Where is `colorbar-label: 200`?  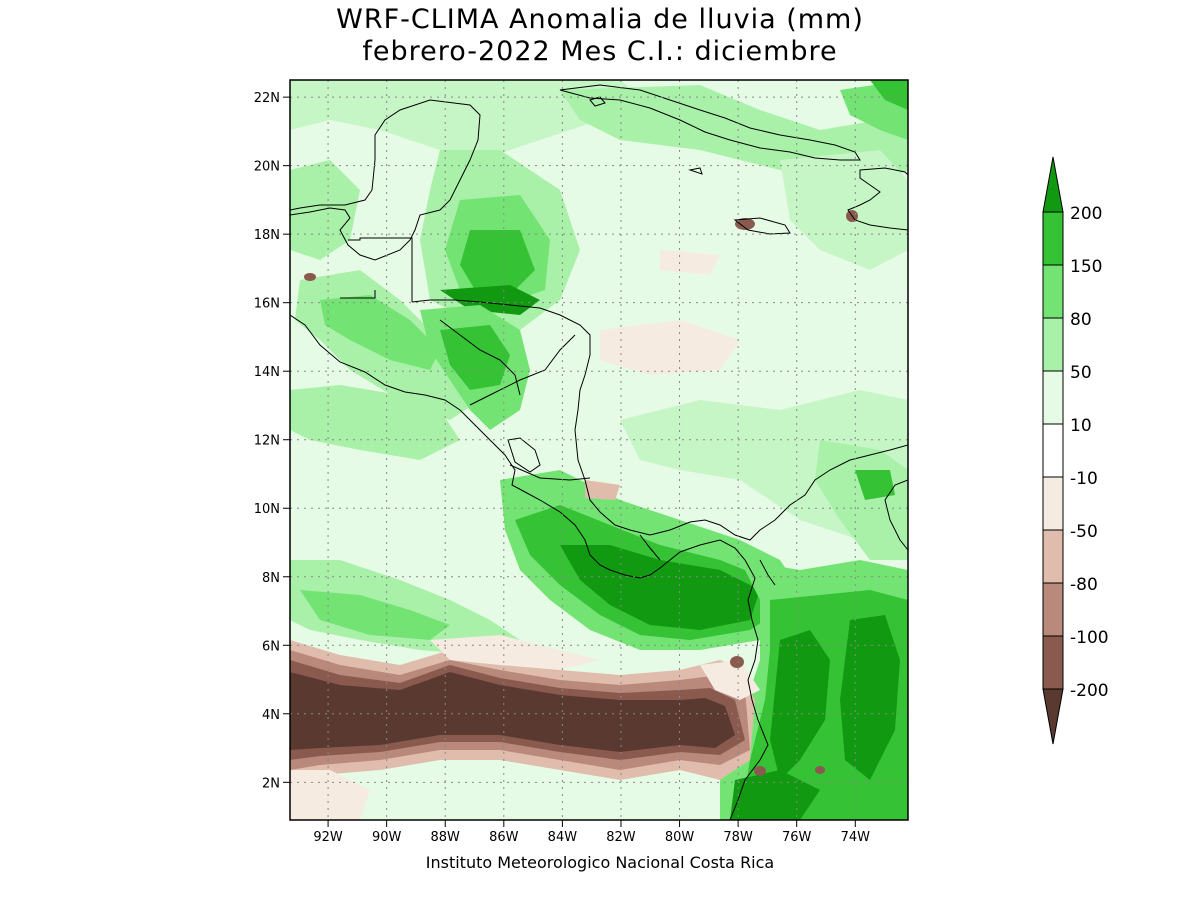 colorbar-label: 200 is located at coordinates (1086, 214).